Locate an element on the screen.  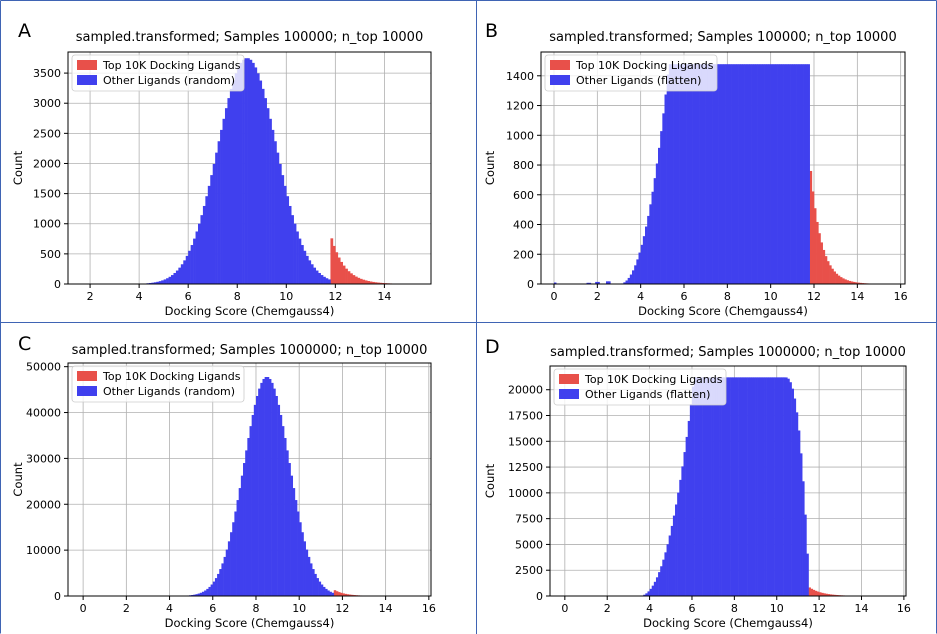
y-tick-label: 800 is located at coordinates (523, 165).